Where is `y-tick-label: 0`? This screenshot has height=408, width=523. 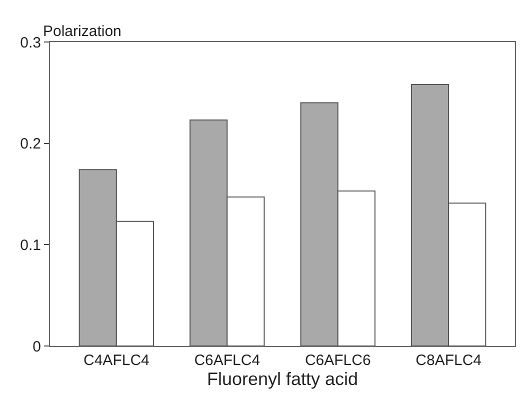 y-tick-label: 0 is located at coordinates (36, 347).